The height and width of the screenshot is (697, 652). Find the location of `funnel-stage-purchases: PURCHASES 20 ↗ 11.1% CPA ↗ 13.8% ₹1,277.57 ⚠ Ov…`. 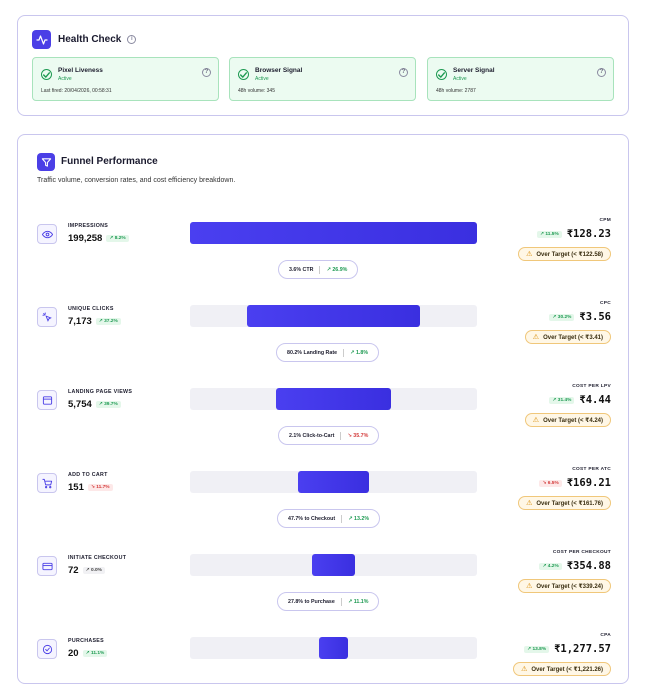

funnel-stage-purchases: PURCHASES 20 ↗ 11.1% CPA ↗ 13.8% ₹1,277.57 ⚠ Ov… is located at coordinates (324, 652).